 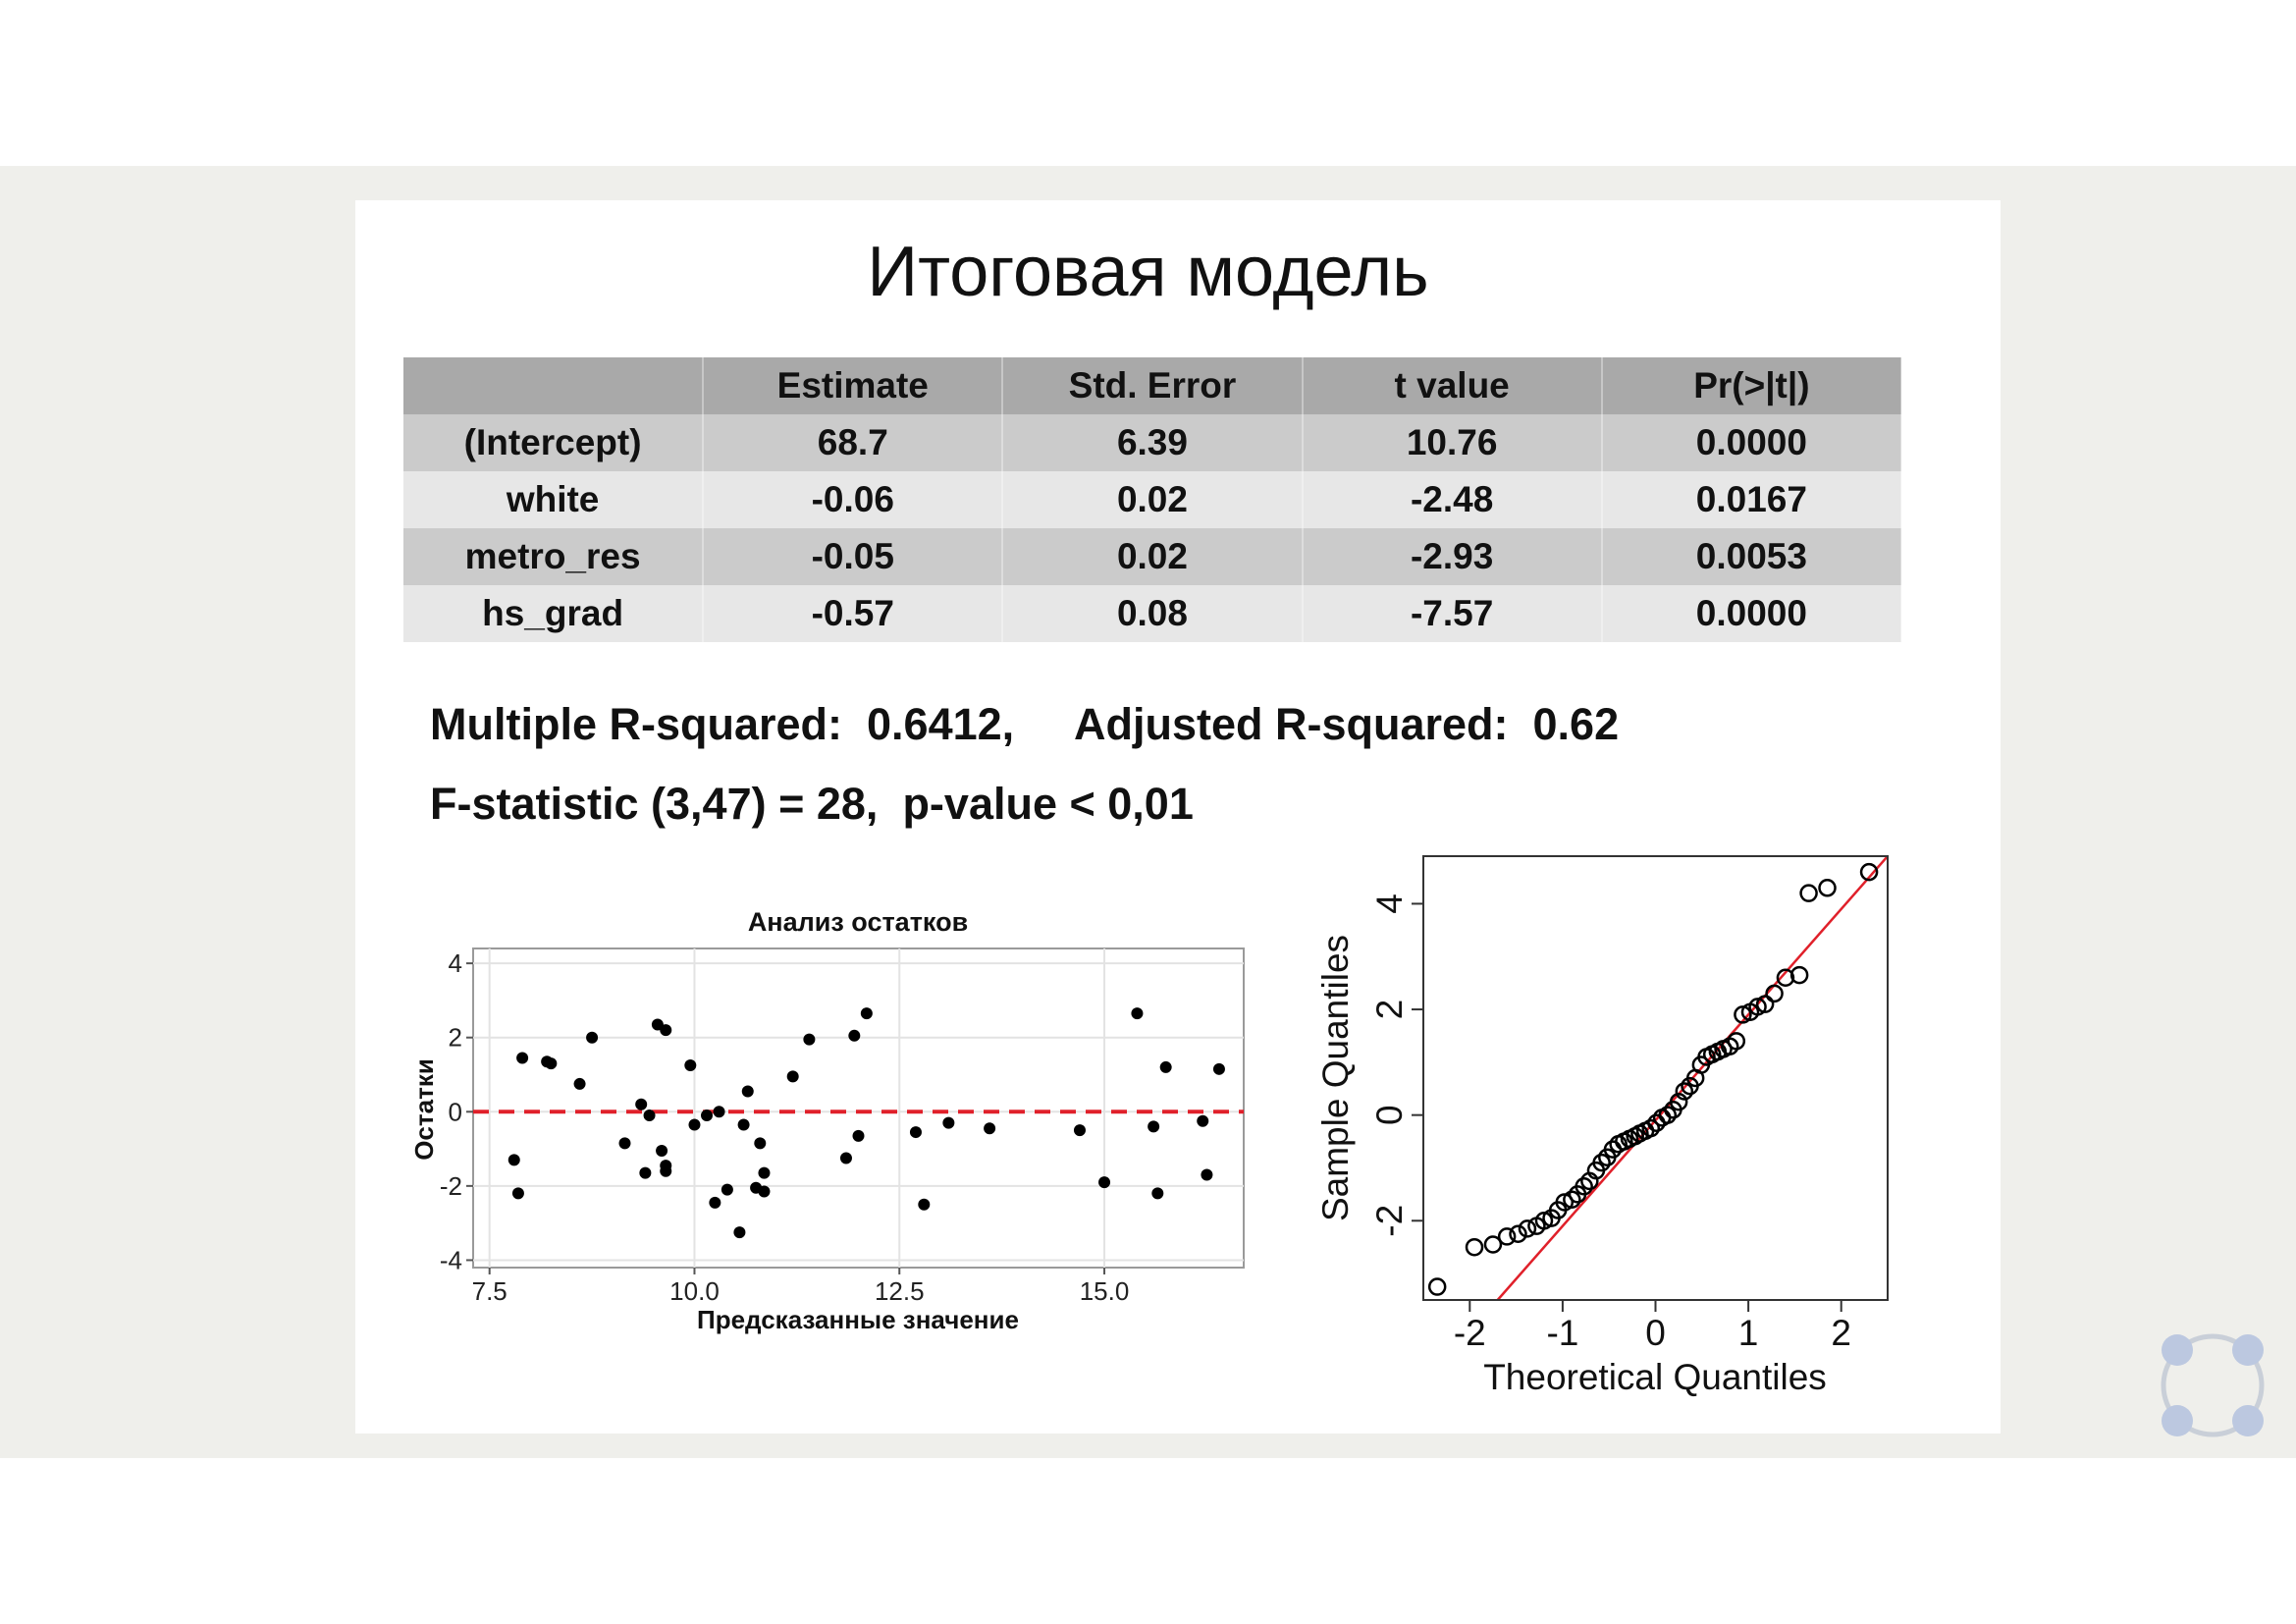 I want to click on residuals-plot-panel, so click(x=859, y=1108).